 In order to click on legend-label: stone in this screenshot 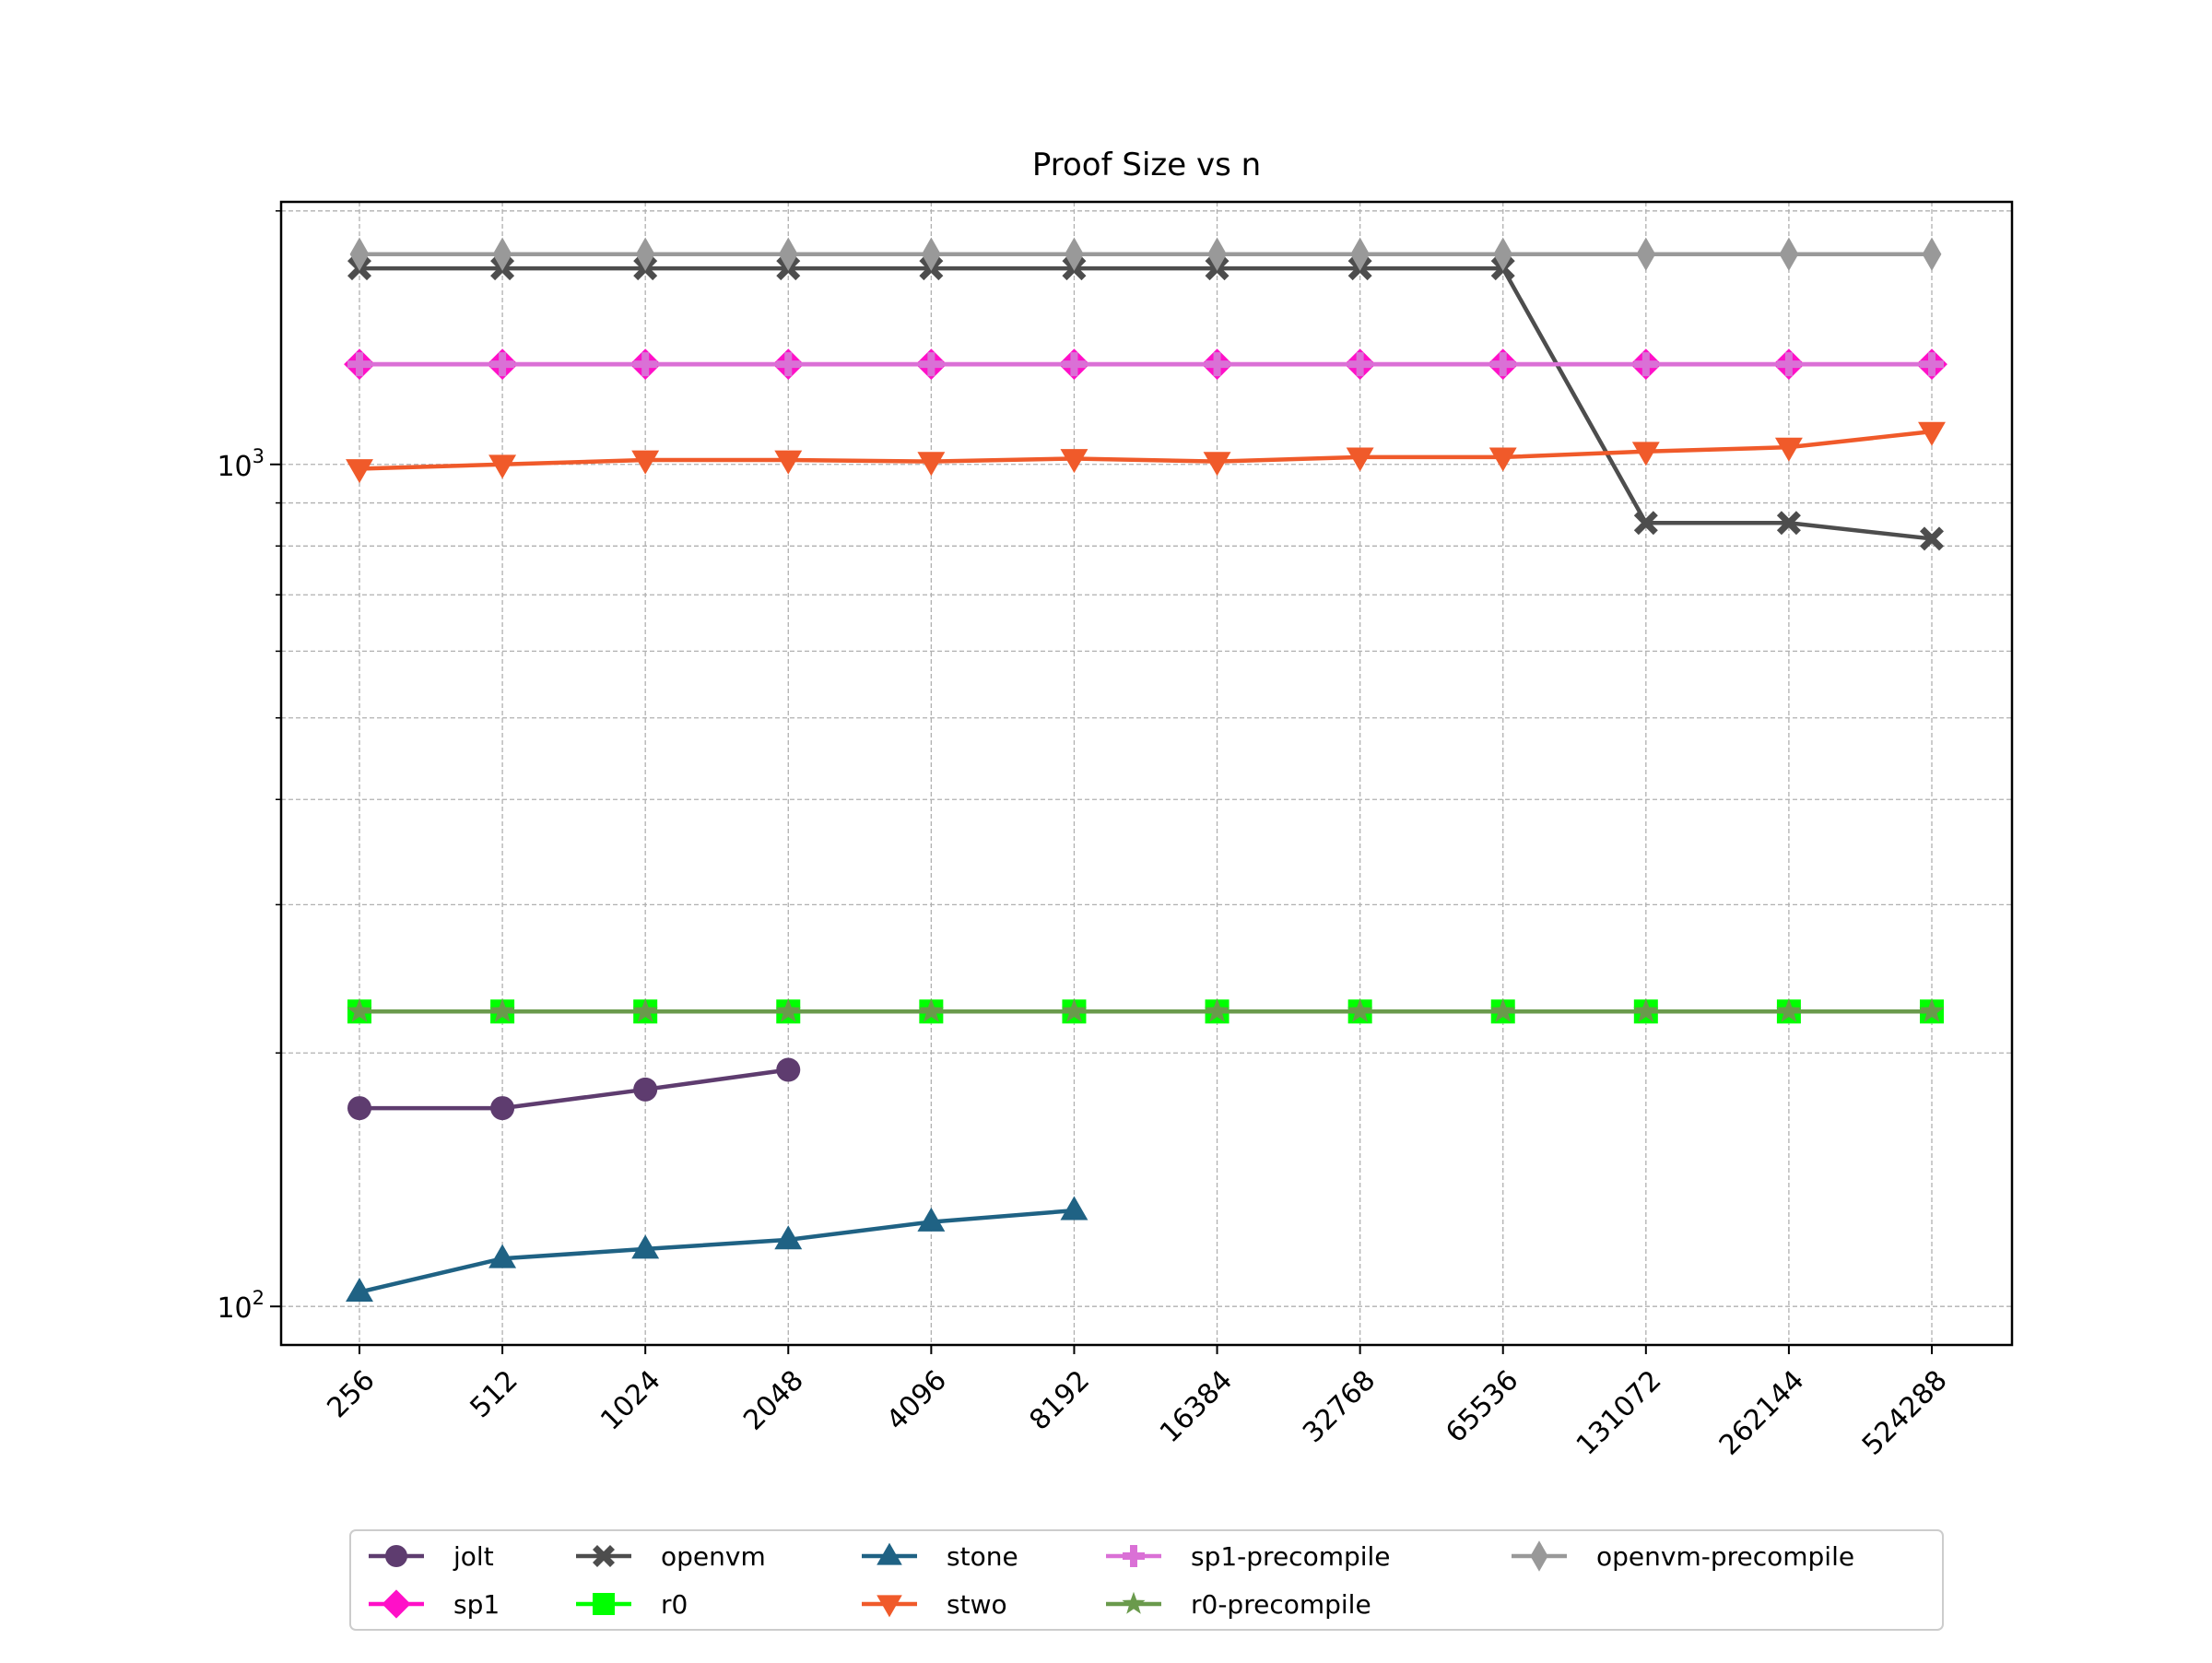, I will do `click(982, 1556)`.